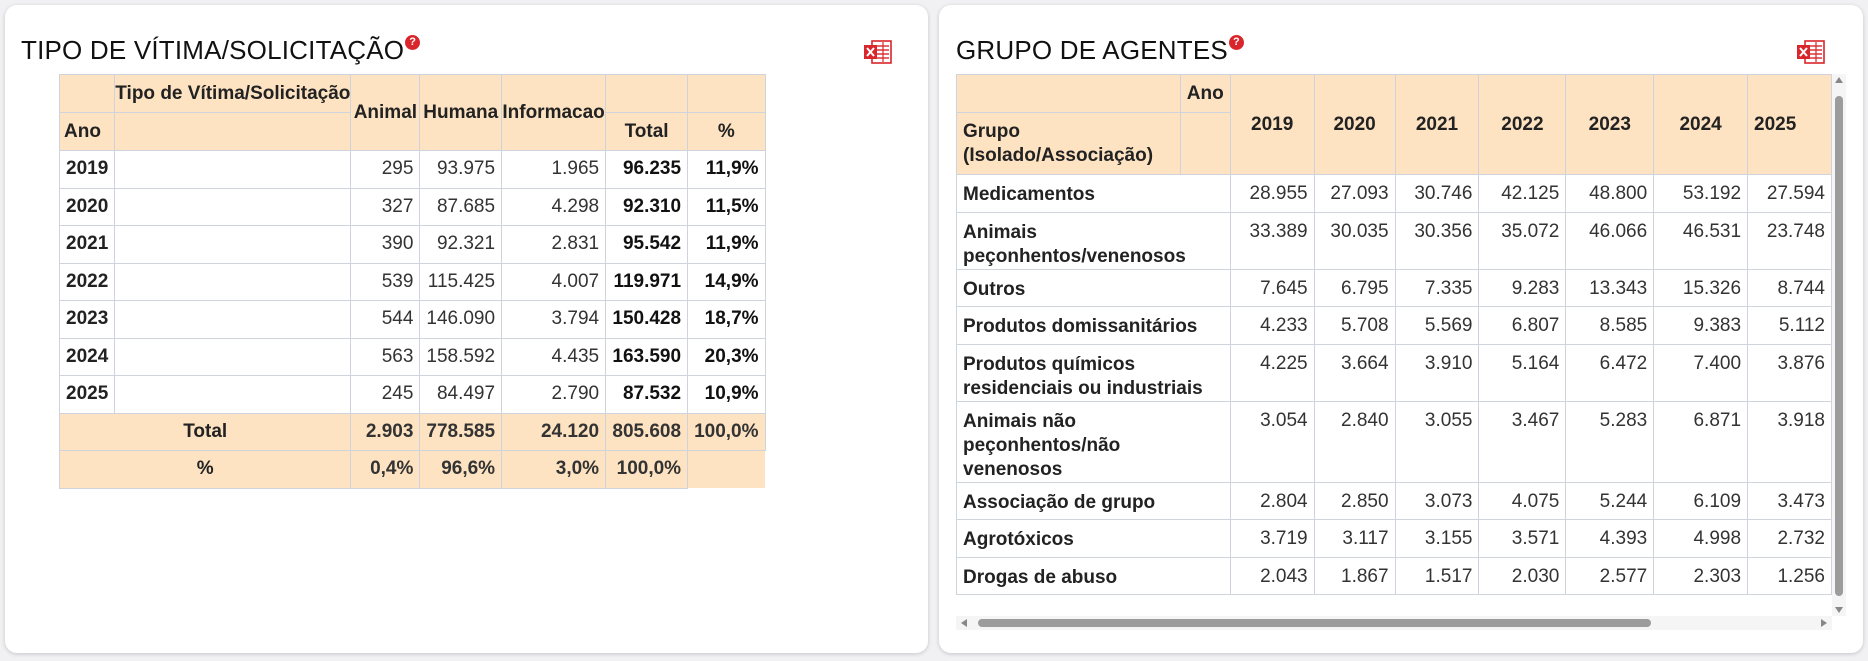  I want to click on col-header-2019: 2019, so click(1272, 124).